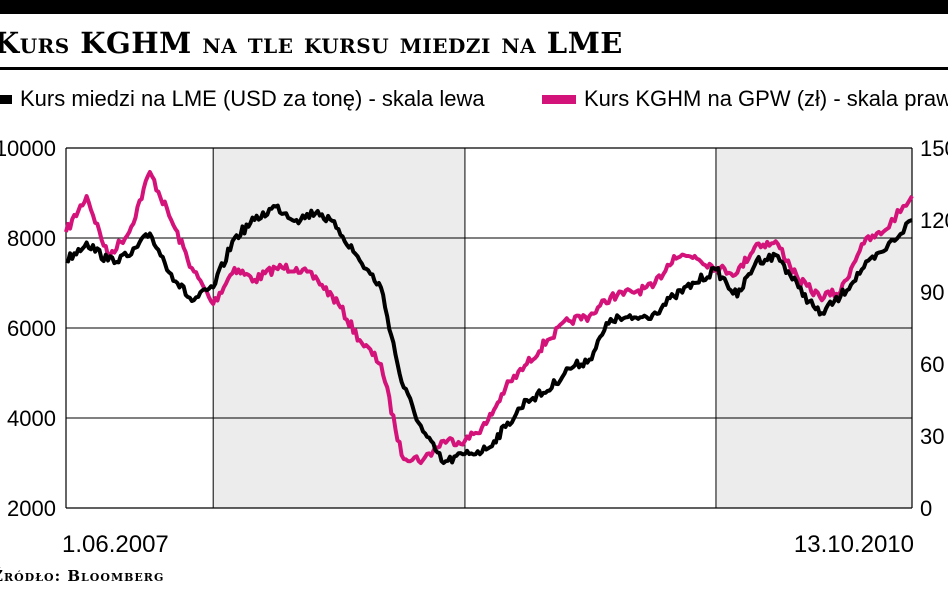 The width and height of the screenshot is (948, 593). Describe the element at coordinates (31, 508) in the screenshot. I see `y-left-tick-label: 2000` at that location.